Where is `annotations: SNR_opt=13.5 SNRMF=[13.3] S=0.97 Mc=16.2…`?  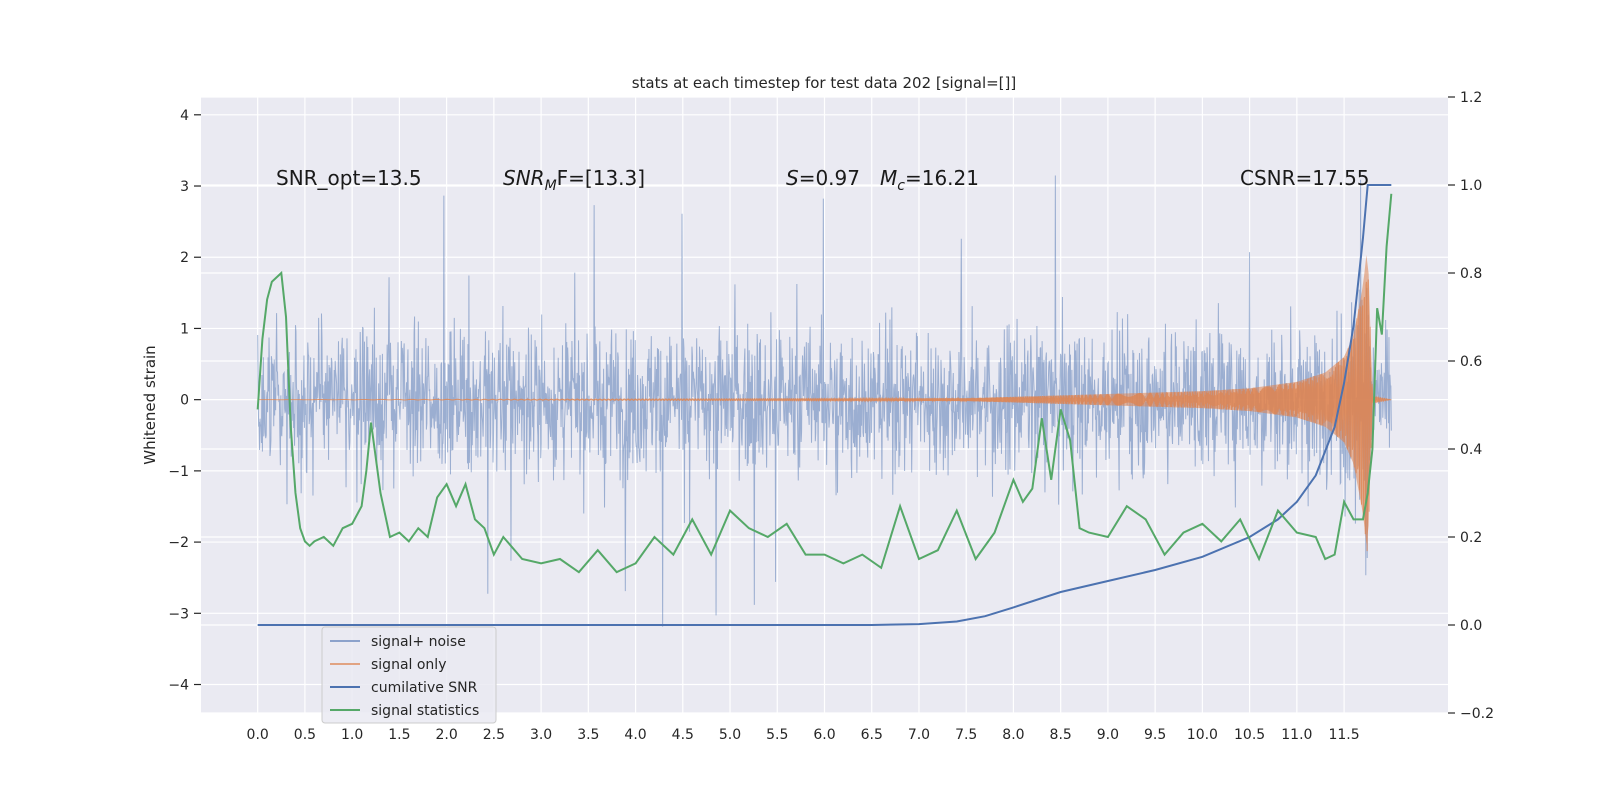 annotations: SNR_opt=13.5 SNRMF=[13.3] S=0.97 Mc=16.2… is located at coordinates (823, 180).